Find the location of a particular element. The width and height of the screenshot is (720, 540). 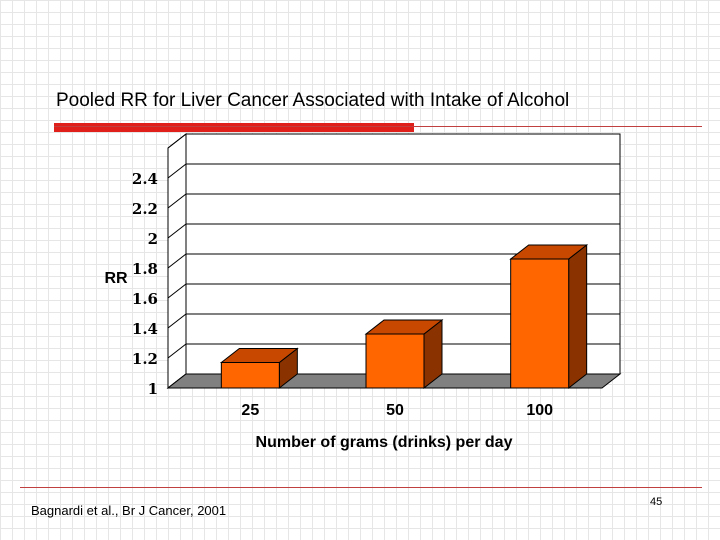

y-tick-label: 2.4 is located at coordinates (145, 179).